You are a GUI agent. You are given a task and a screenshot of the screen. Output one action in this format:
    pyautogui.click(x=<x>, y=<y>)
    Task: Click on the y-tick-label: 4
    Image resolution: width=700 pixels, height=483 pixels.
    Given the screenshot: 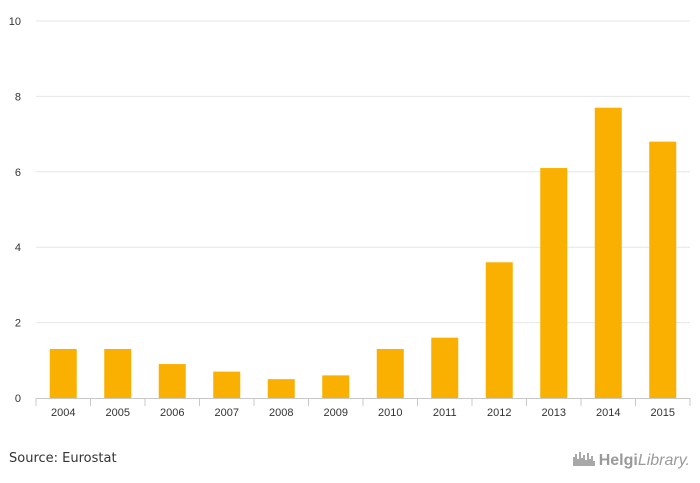 What is the action you would take?
    pyautogui.click(x=18, y=248)
    